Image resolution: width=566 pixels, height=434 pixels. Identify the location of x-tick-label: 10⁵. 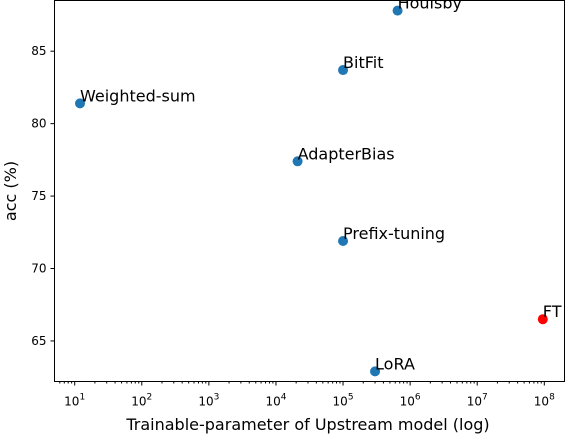
(343, 401).